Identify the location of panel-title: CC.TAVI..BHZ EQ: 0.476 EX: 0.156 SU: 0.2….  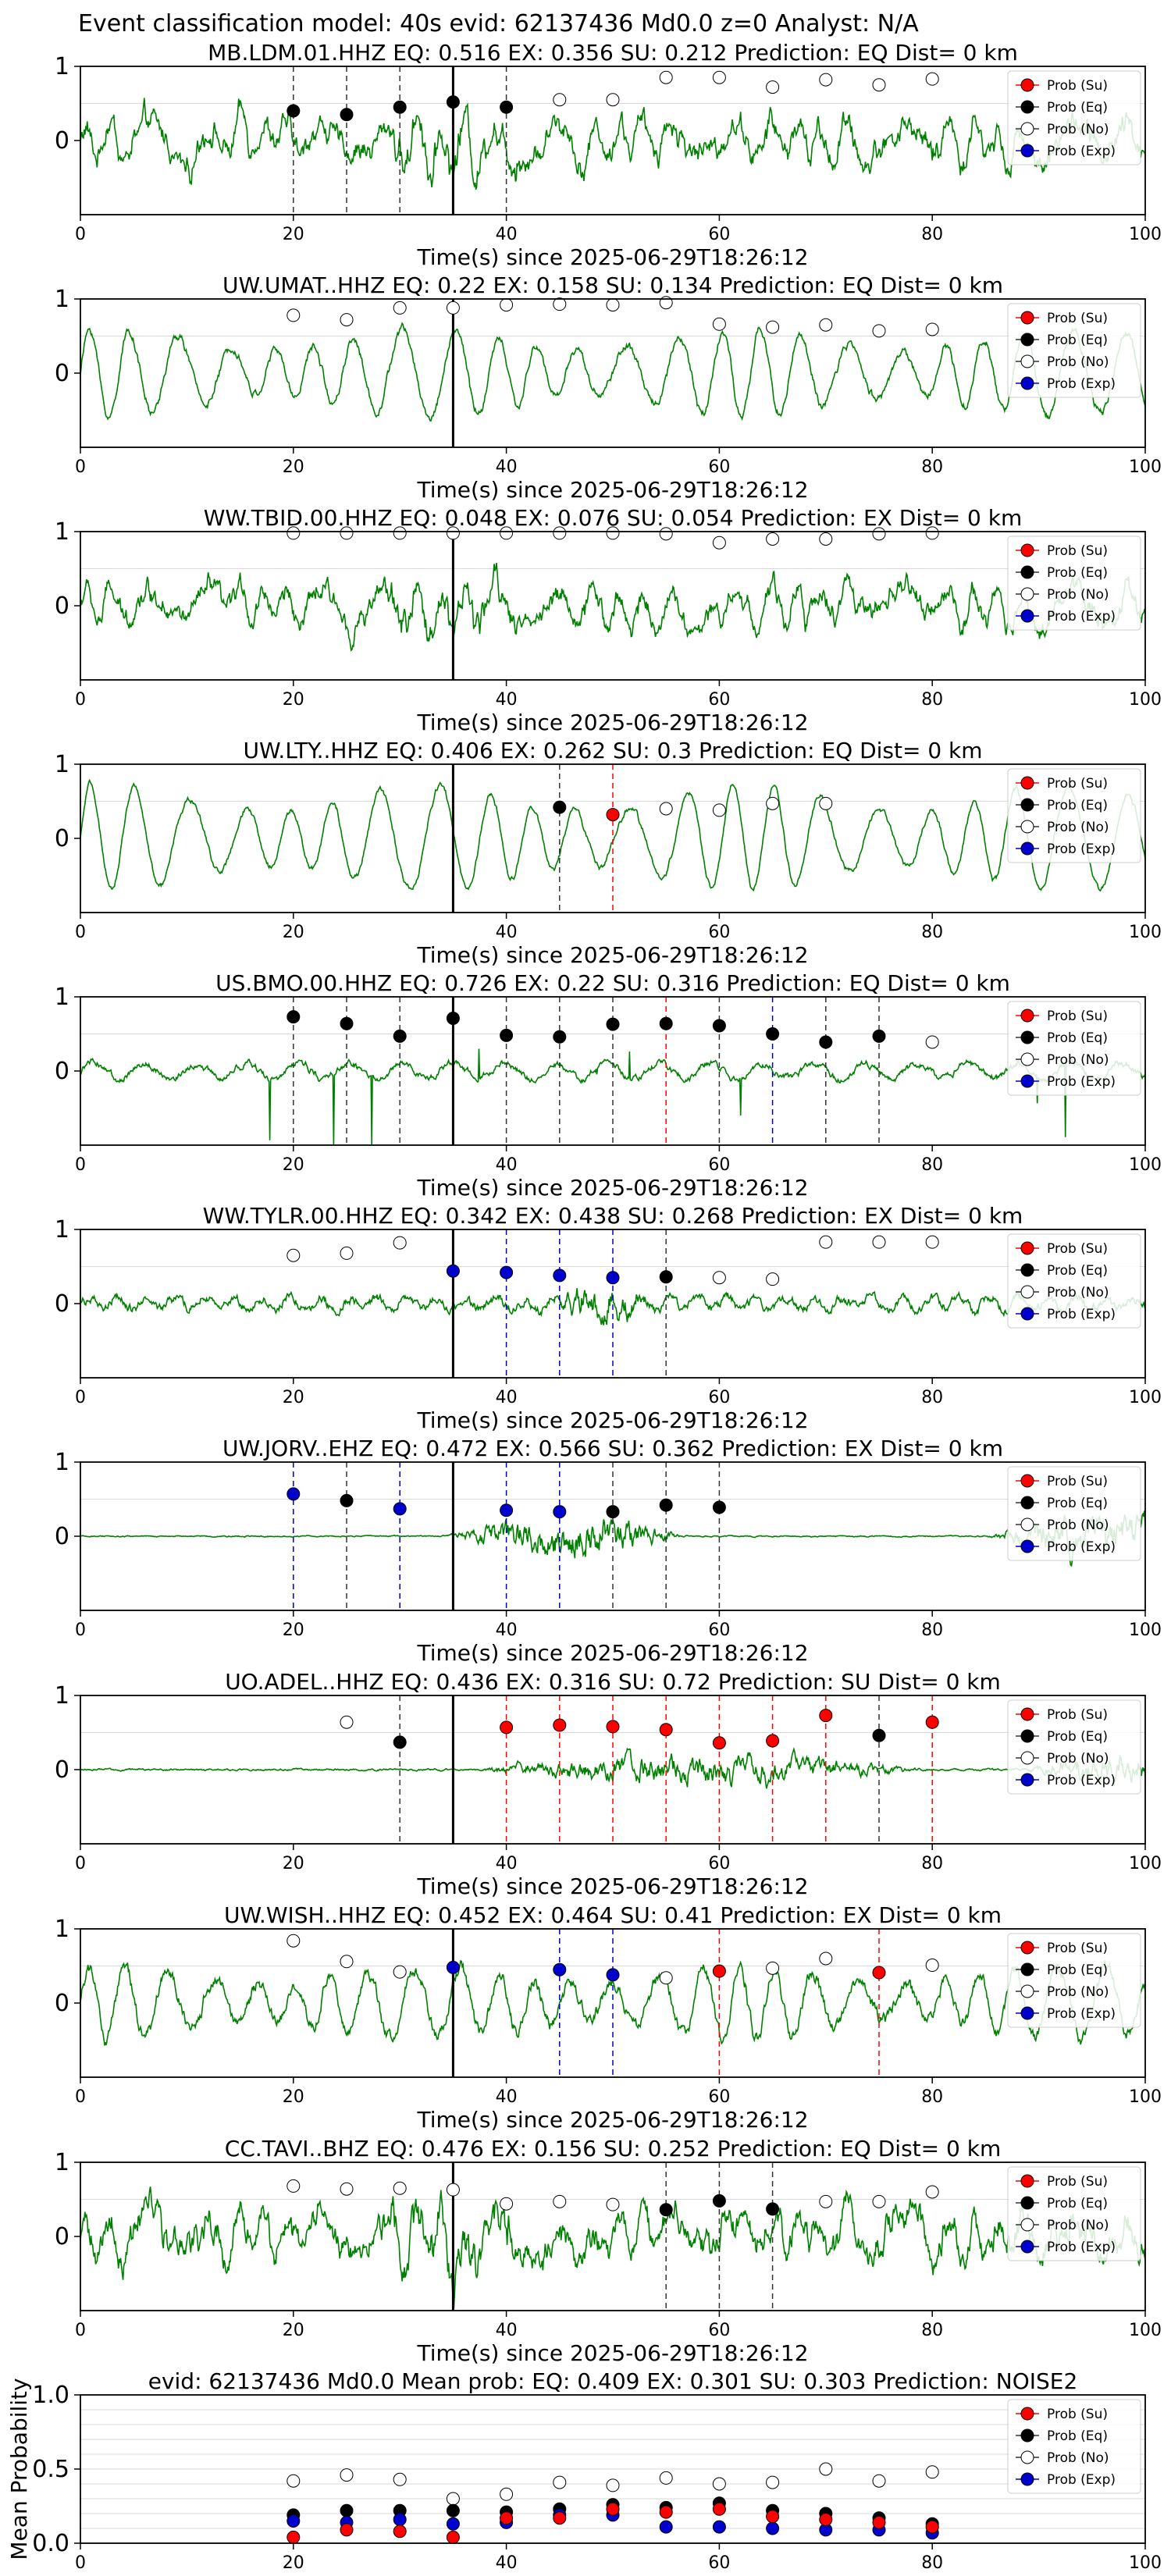
(613, 2148).